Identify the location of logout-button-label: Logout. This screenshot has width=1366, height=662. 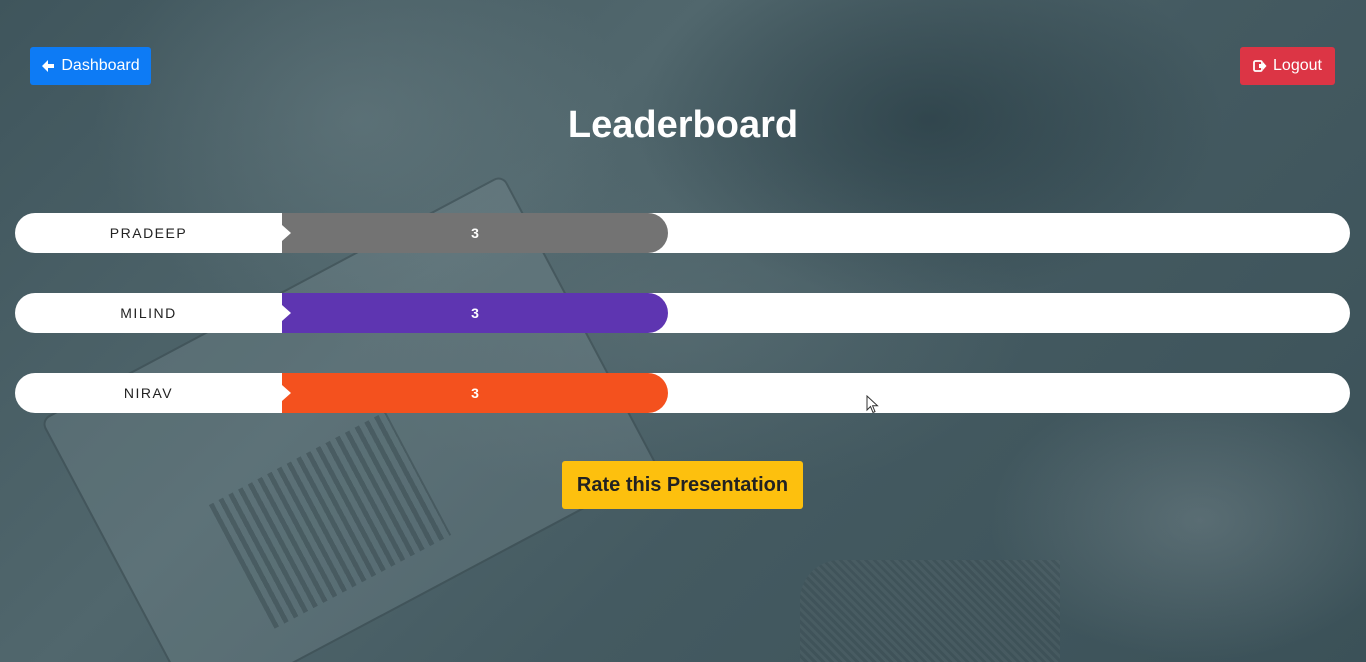
(1297, 65).